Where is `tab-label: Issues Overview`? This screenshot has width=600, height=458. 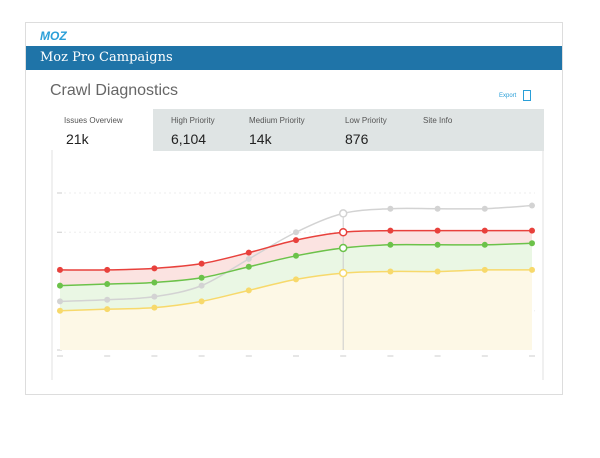
tab-label: Issues Overview is located at coordinates (93, 120).